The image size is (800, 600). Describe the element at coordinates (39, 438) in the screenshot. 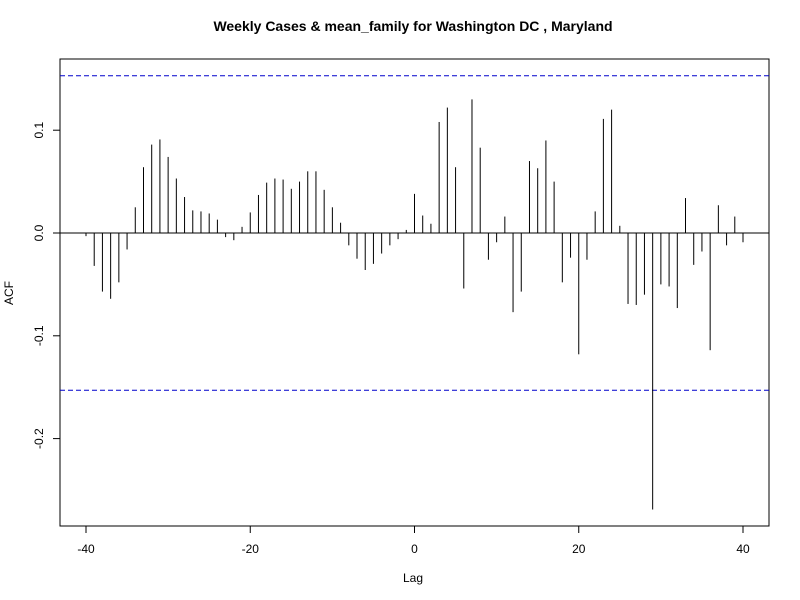

I see `y-tick-label: -0.2` at that location.